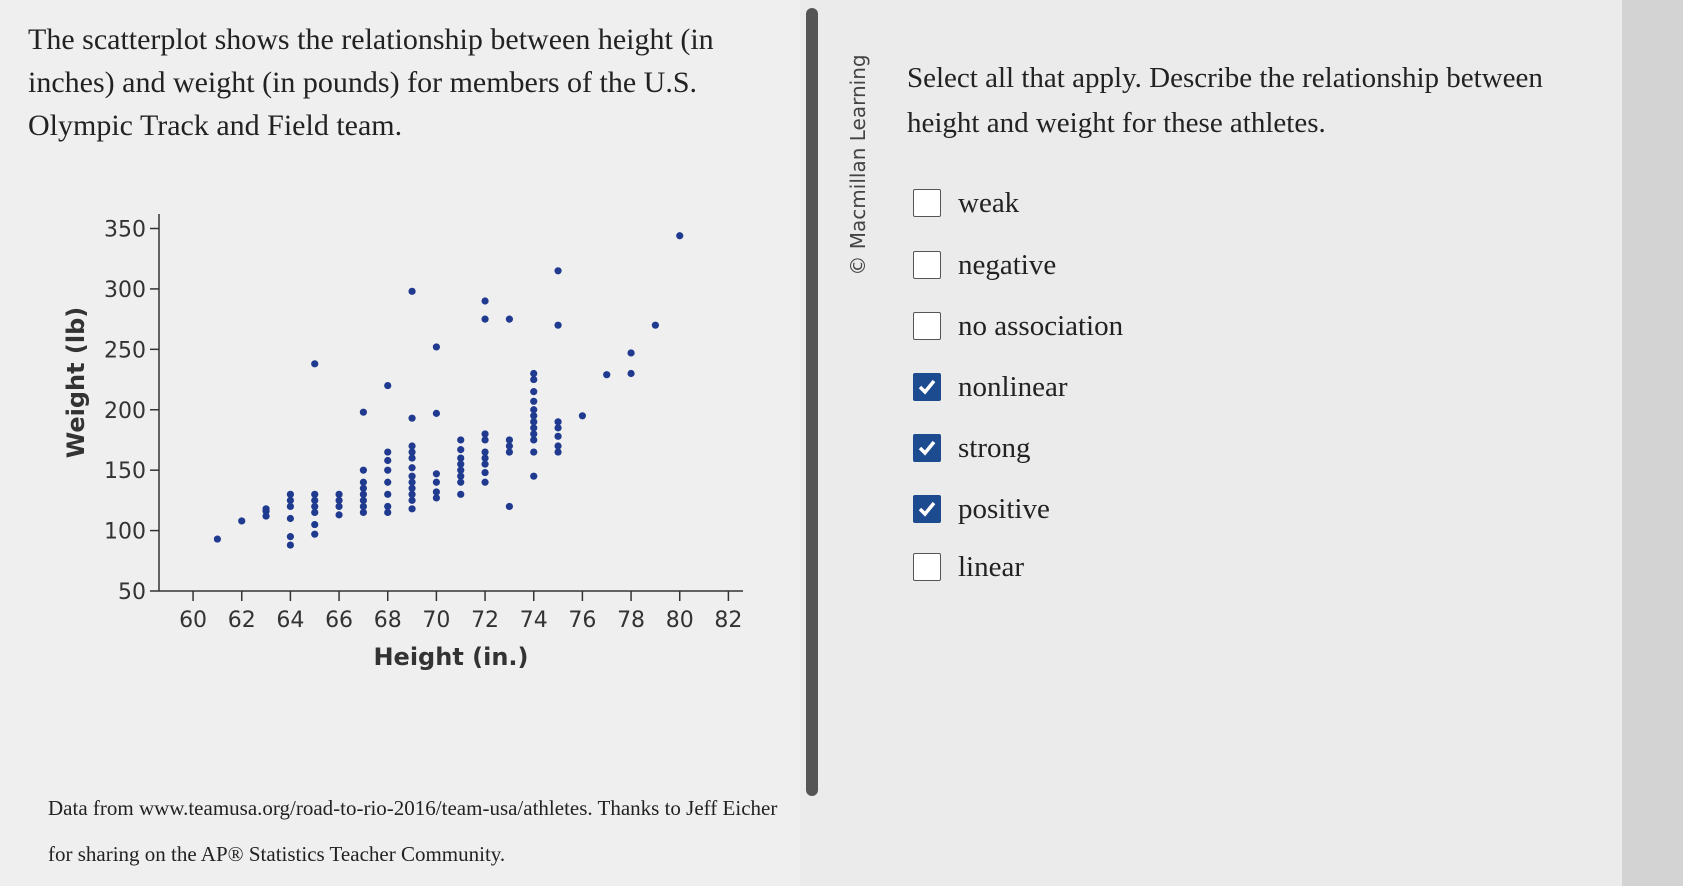 This screenshot has height=886, width=1683. Describe the element at coordinates (994, 447) in the screenshot. I see `option-label: strong` at that location.